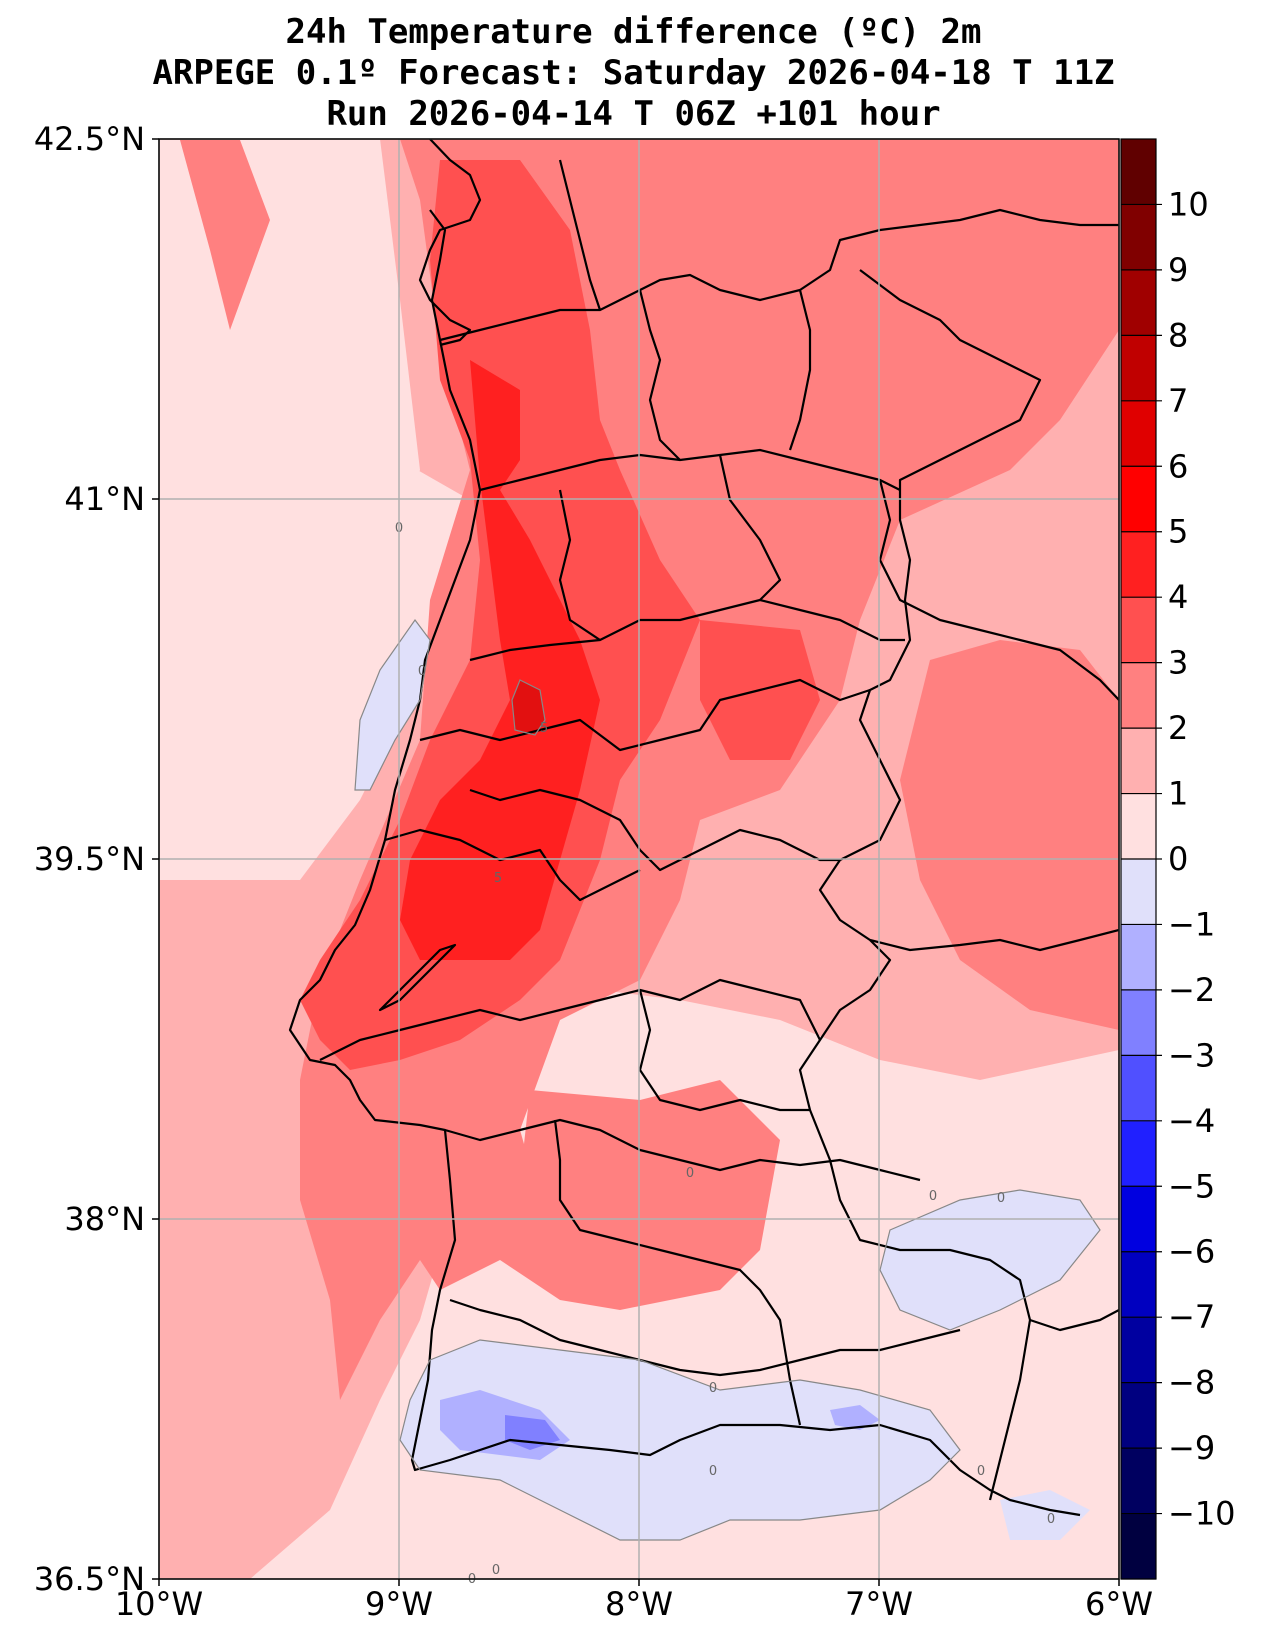 The width and height of the screenshot is (1267, 1646). Describe the element at coordinates (1191, 1317) in the screenshot. I see `colorbar-tick-label: −7` at that location.